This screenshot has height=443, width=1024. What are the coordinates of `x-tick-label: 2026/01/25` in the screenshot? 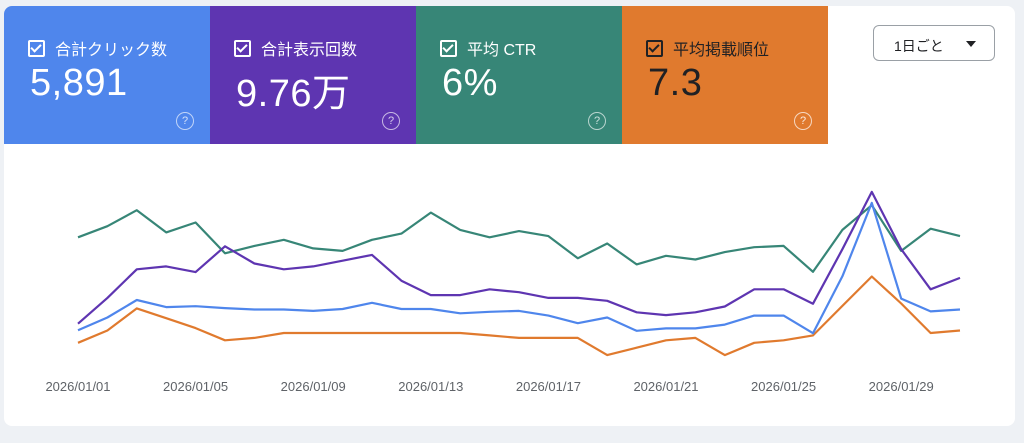 It's located at (783, 386).